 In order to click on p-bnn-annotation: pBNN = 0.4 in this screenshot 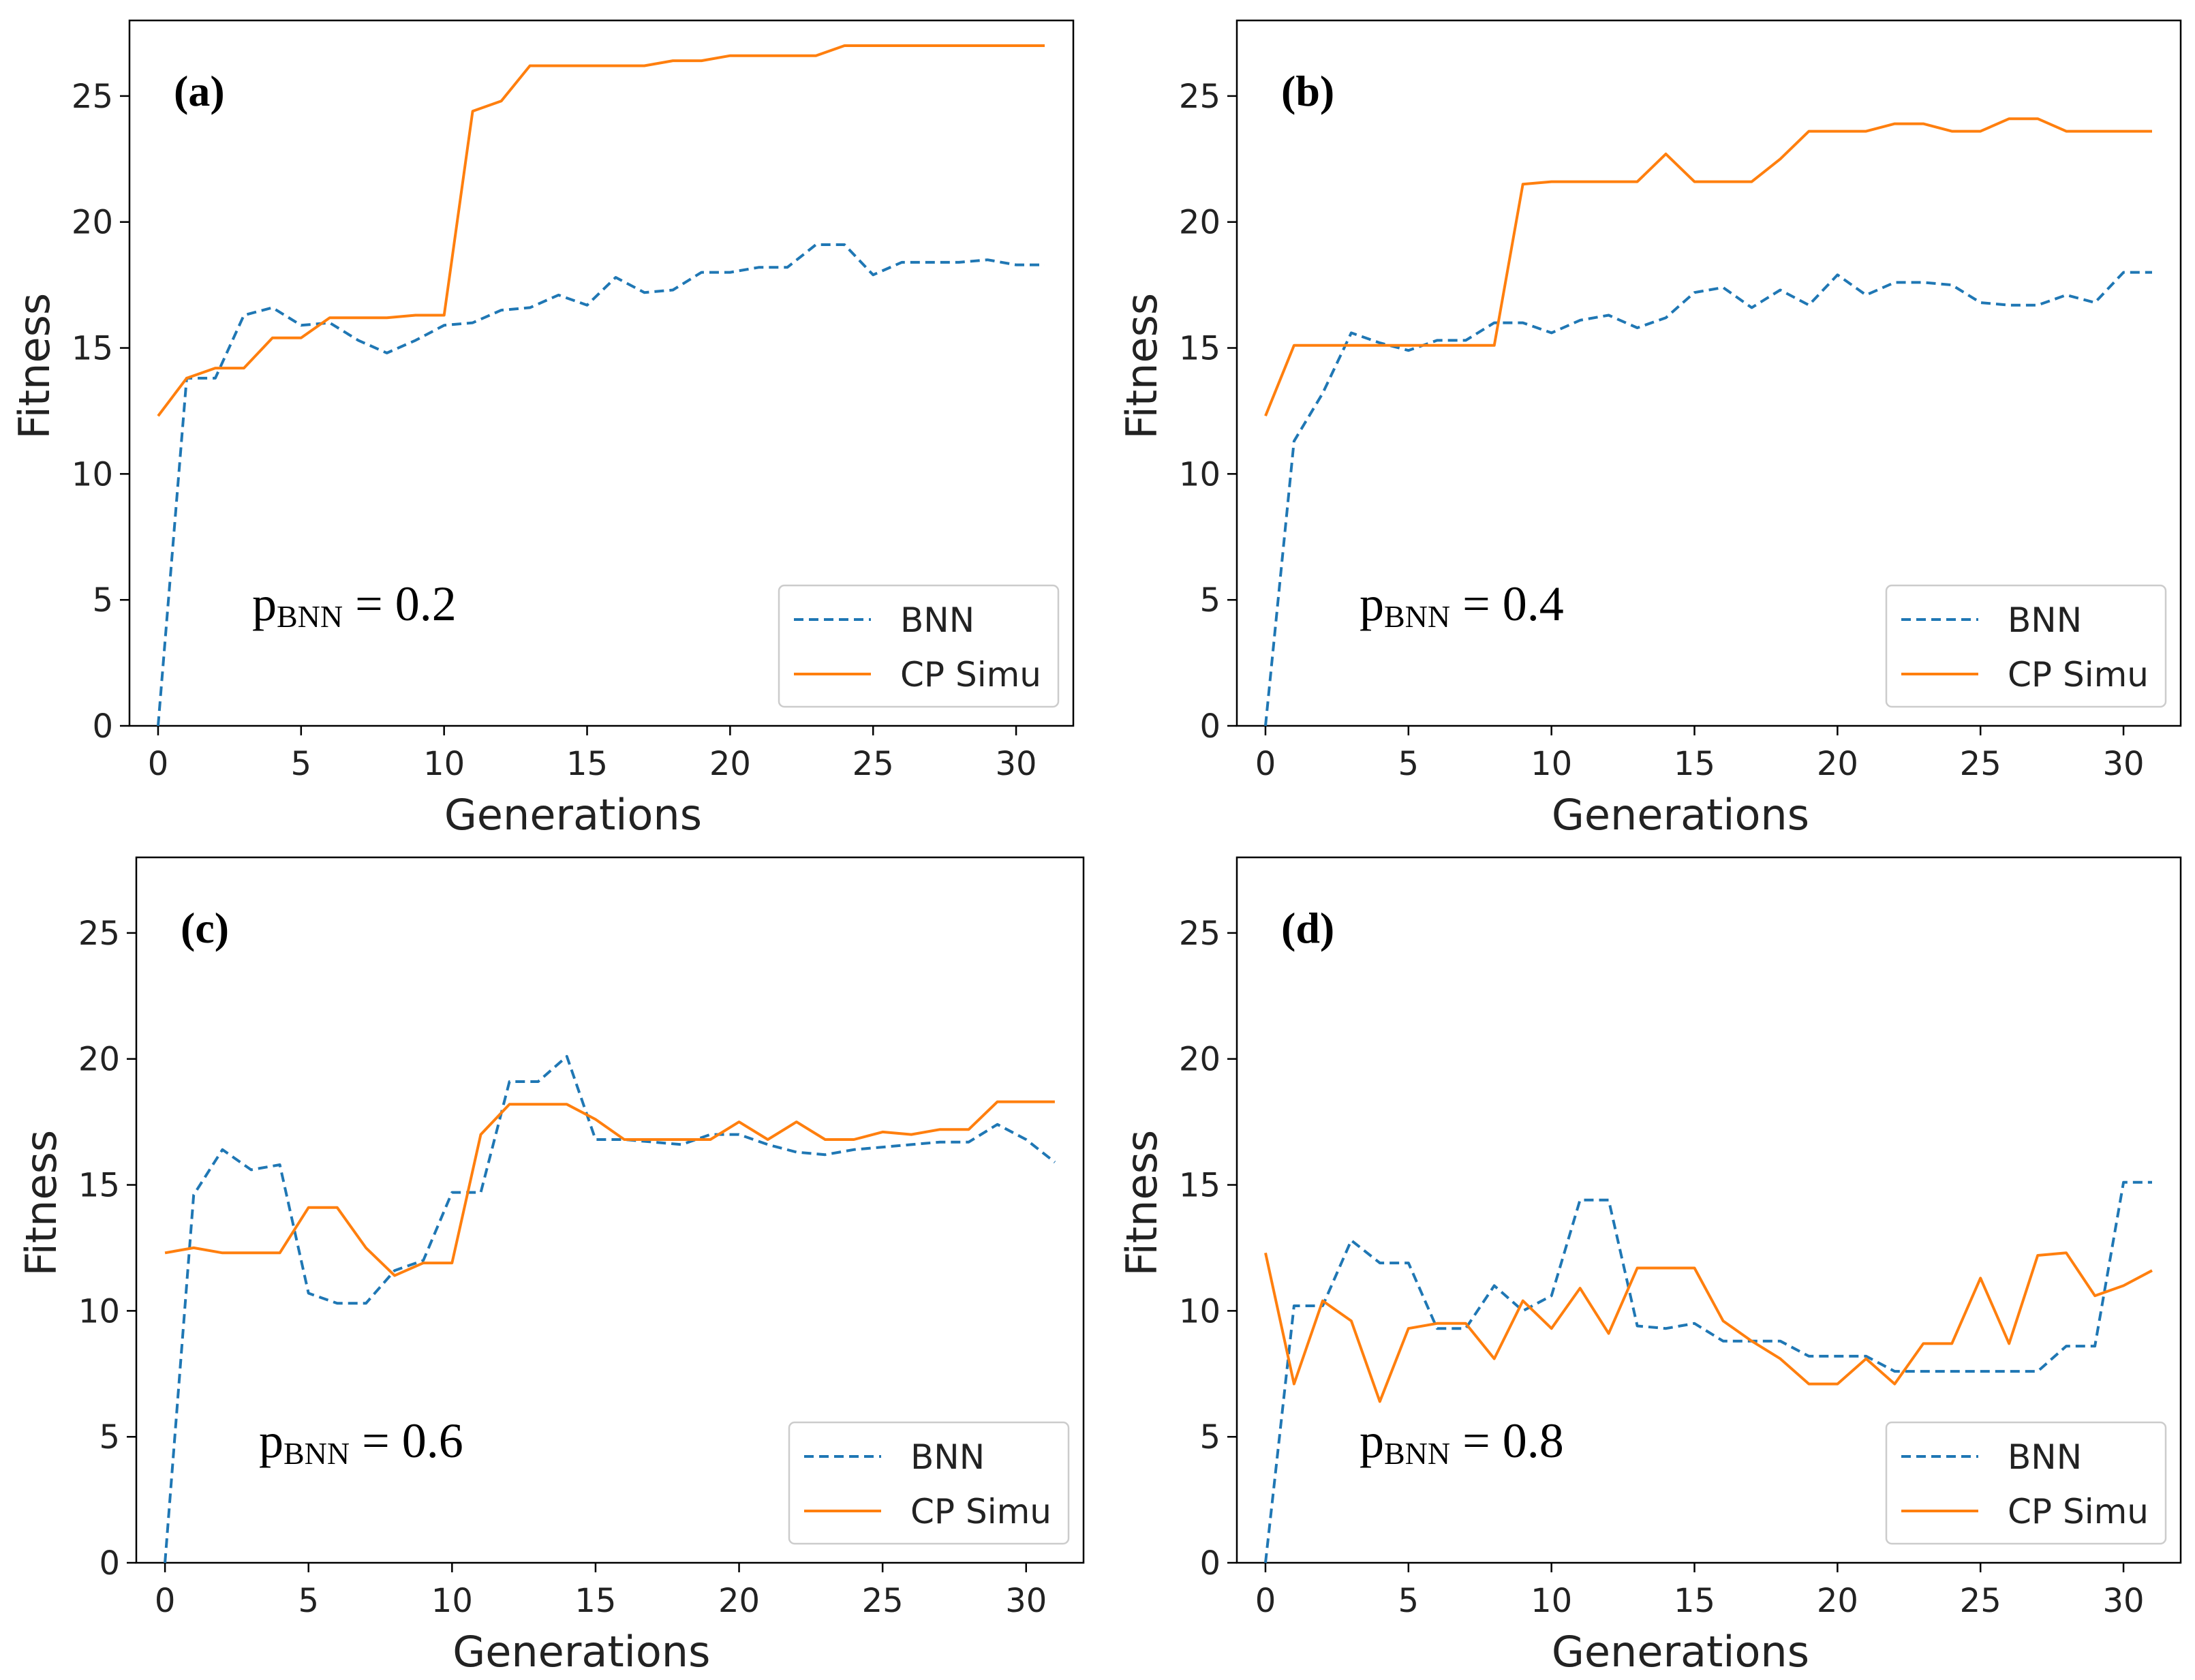, I will do `click(1462, 605)`.